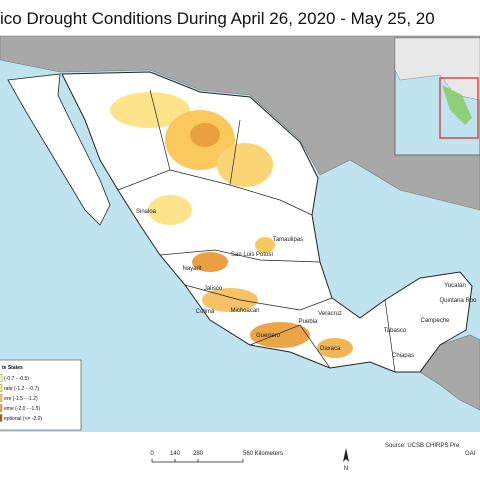 The height and width of the screenshot is (480, 480). What do you see at coordinates (308, 322) in the screenshot?
I see `state-label: Puebla` at bounding box center [308, 322].